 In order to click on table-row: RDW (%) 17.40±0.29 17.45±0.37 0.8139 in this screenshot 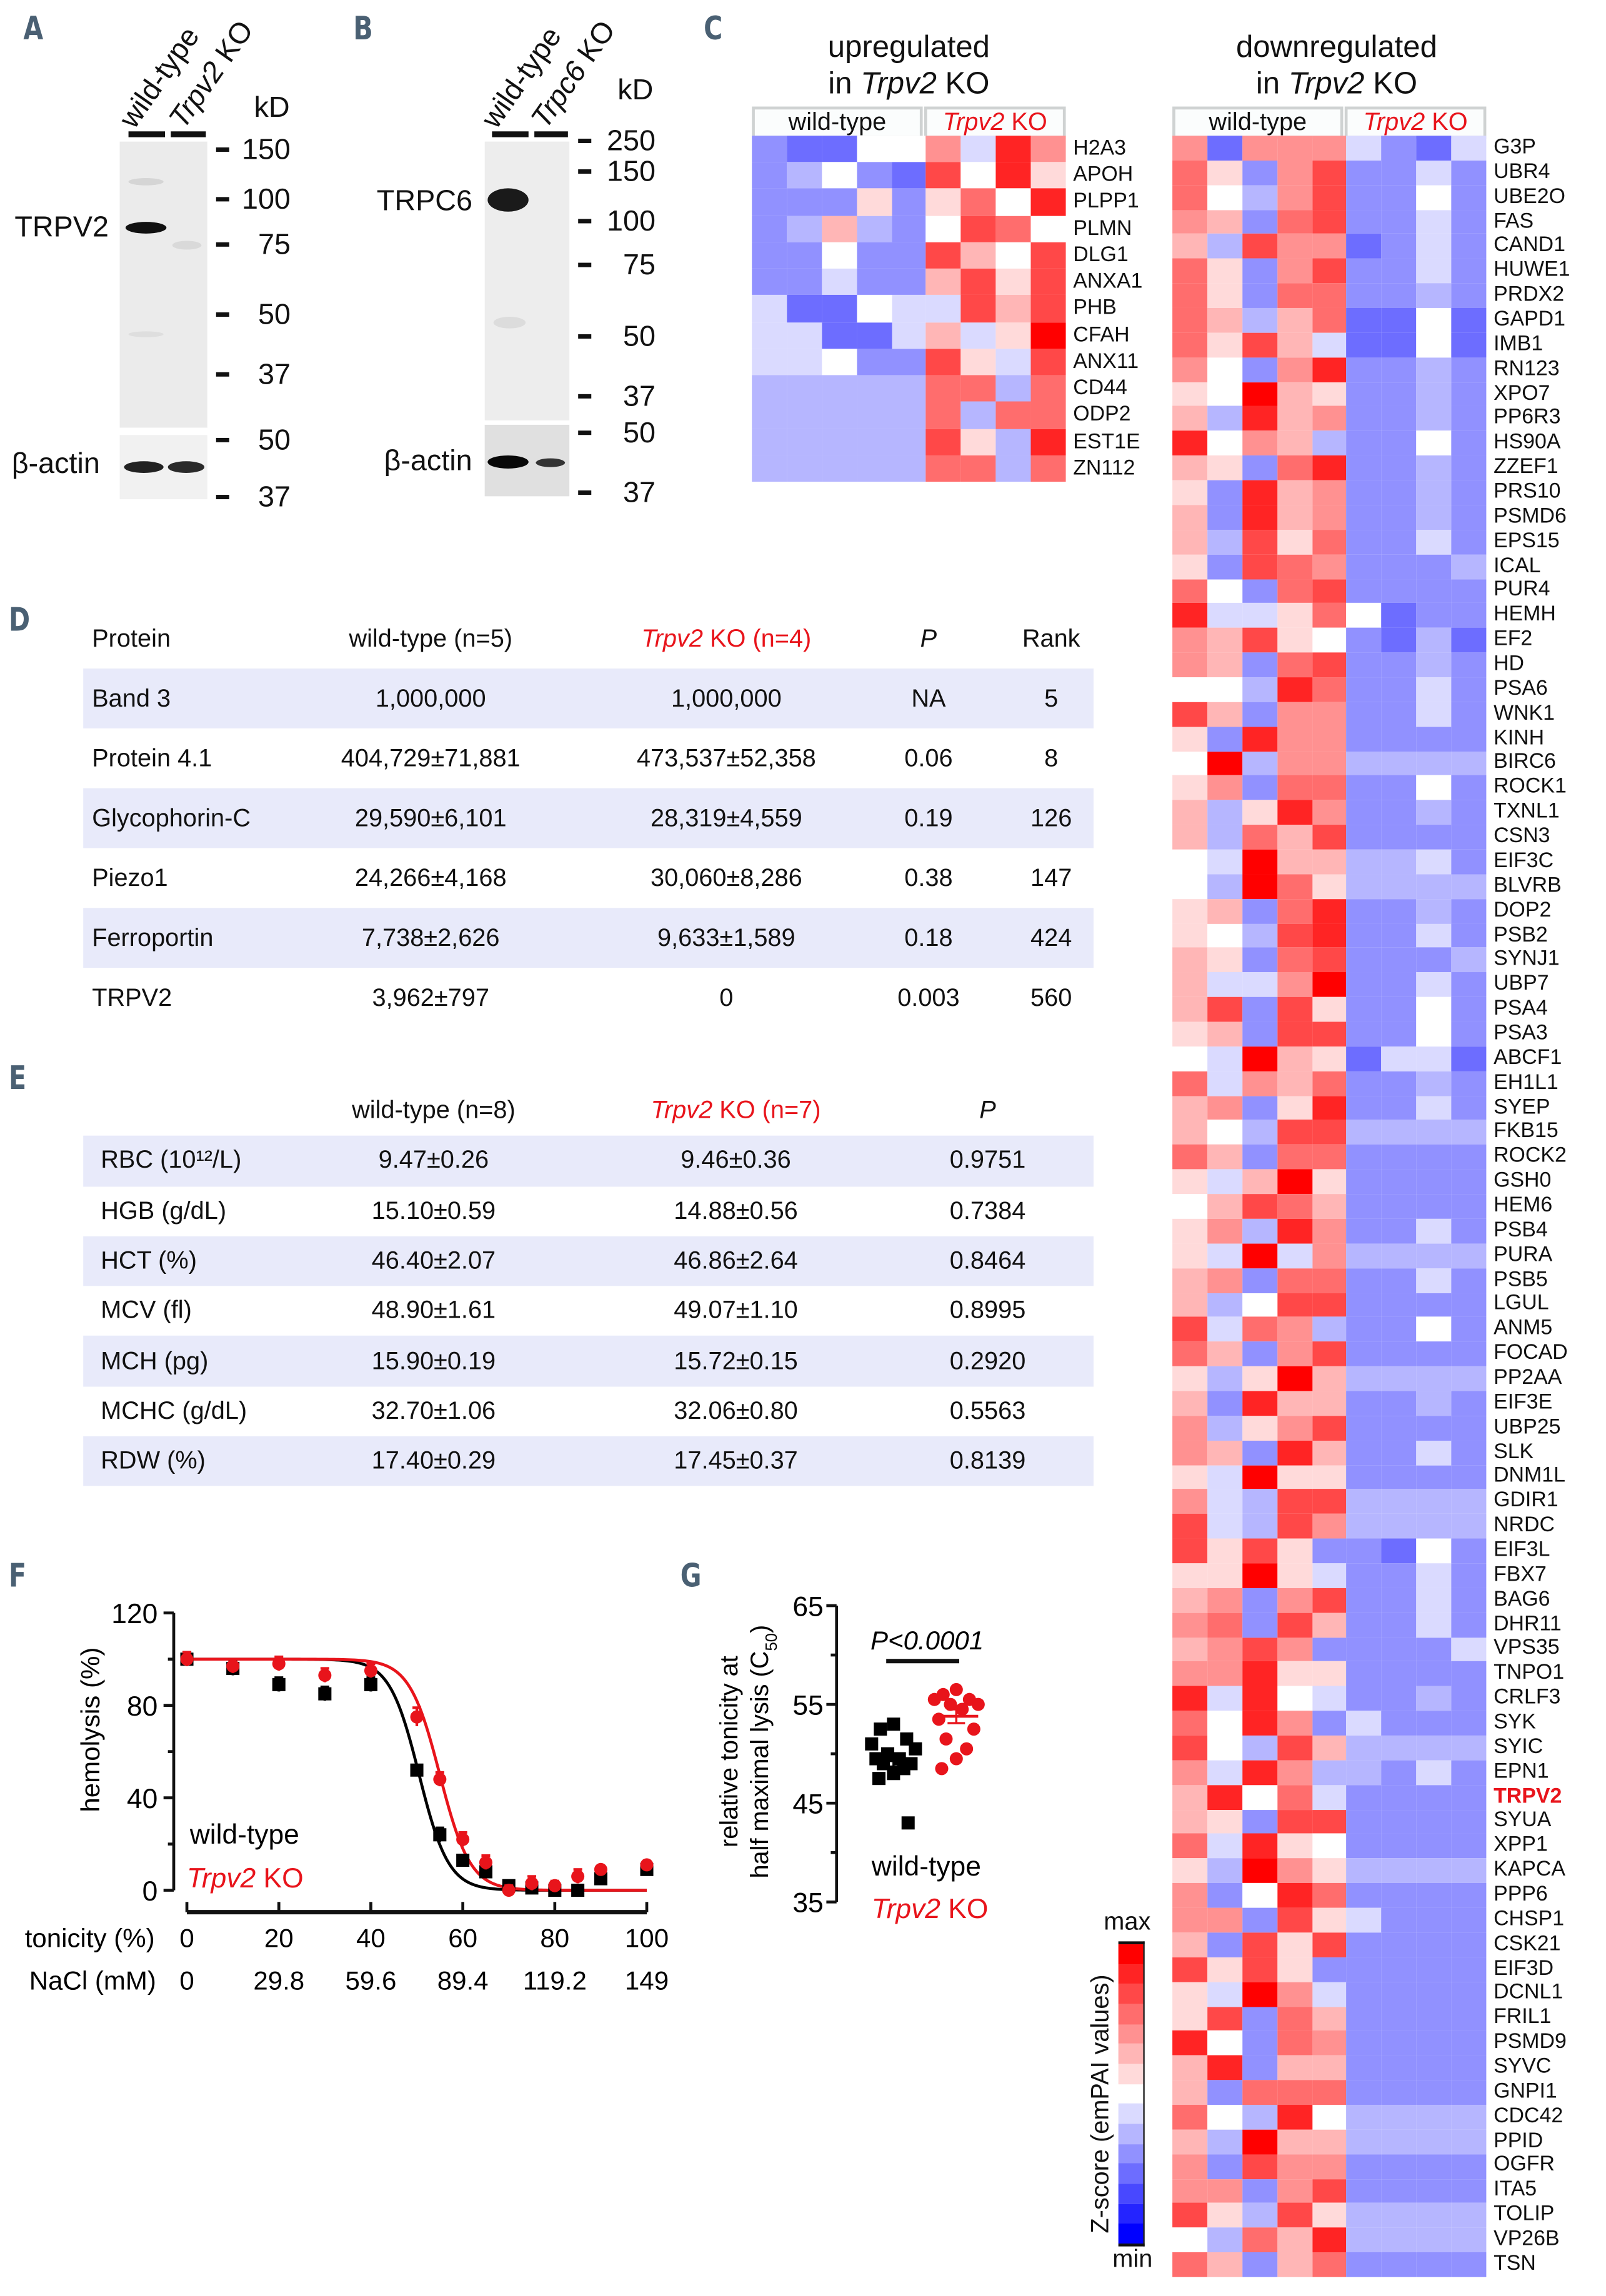, I will do `click(588, 1461)`.